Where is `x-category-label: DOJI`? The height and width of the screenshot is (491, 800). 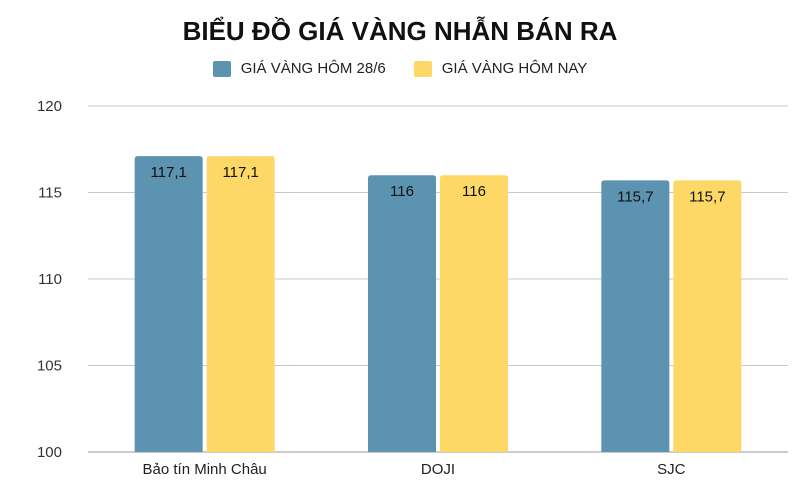
x-category-label: DOJI is located at coordinates (438, 469).